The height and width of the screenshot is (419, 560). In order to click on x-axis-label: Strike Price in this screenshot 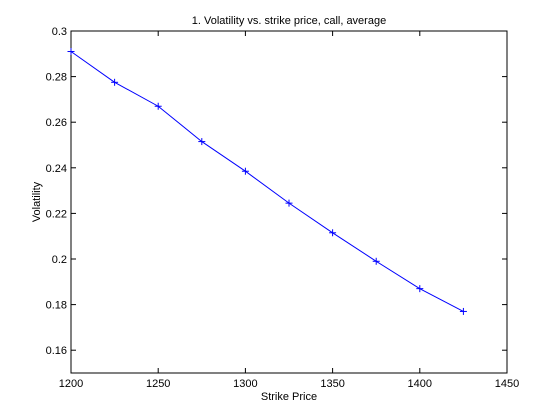, I will do `click(289, 397)`.